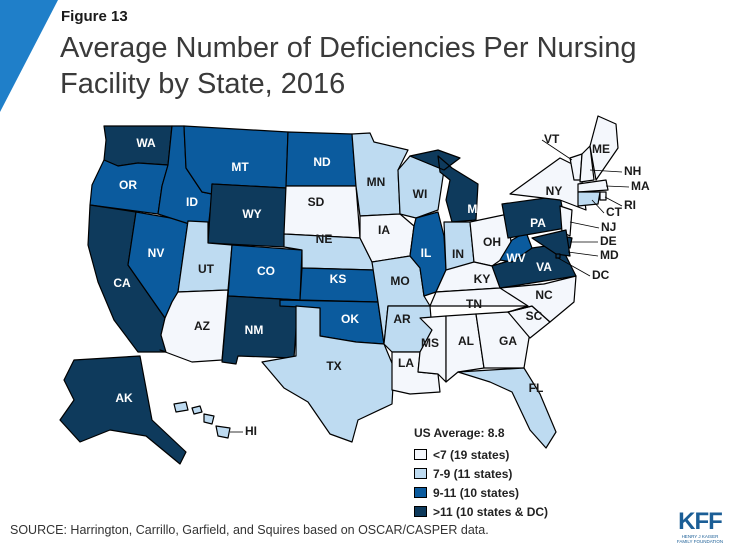  Describe the element at coordinates (94, 16) in the screenshot. I see `figure-label: Figure 13` at that location.